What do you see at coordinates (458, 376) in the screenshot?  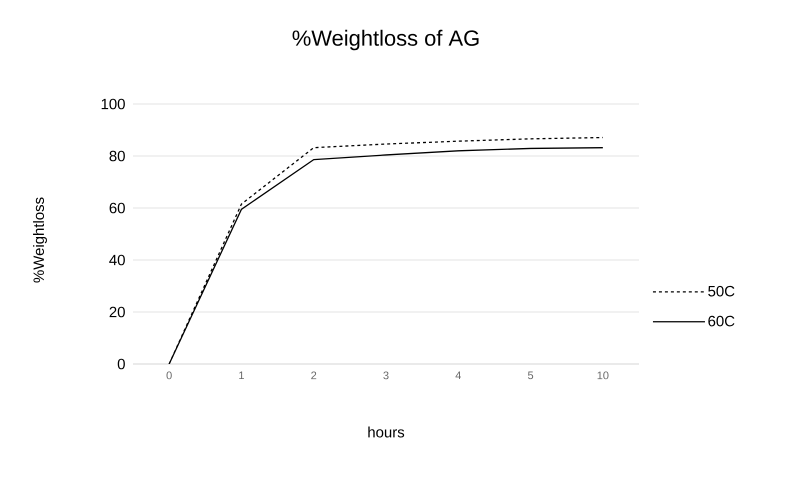 I see `x-tick-label: 4` at bounding box center [458, 376].